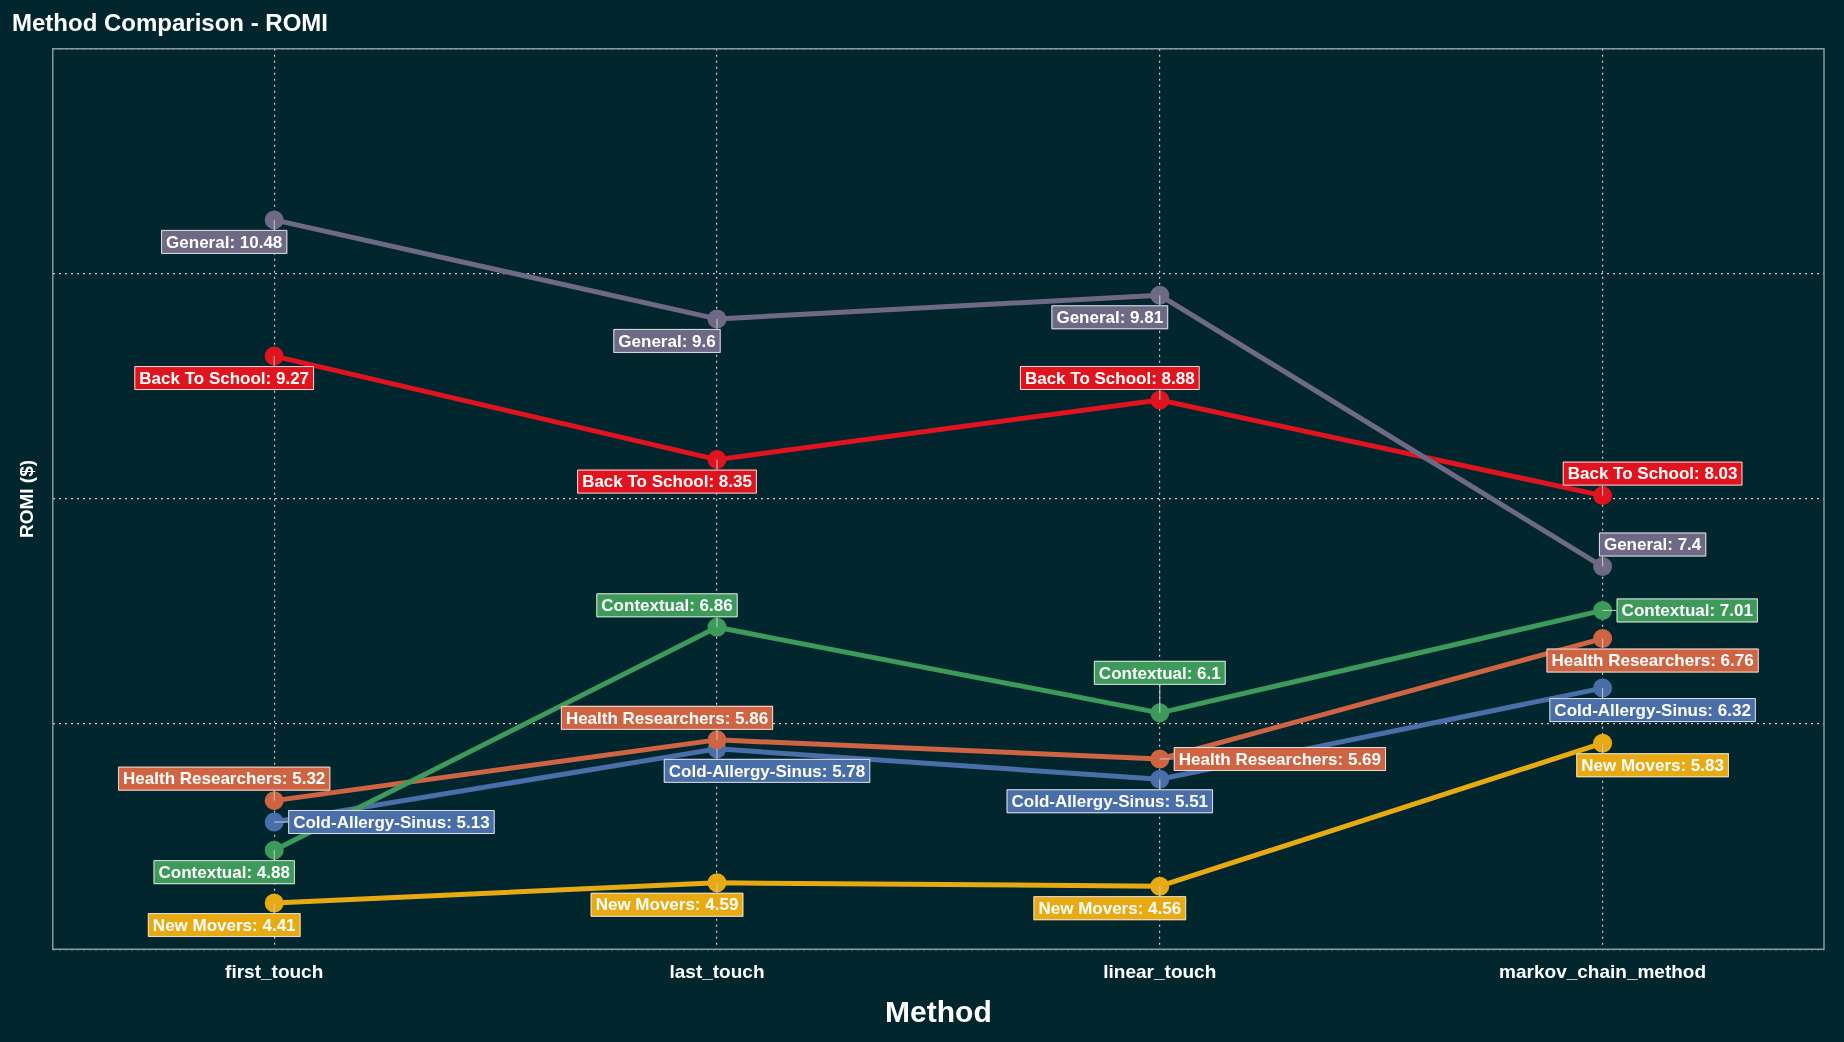  What do you see at coordinates (224, 378) in the screenshot?
I see `data-label: Back To School: 9.27` at bounding box center [224, 378].